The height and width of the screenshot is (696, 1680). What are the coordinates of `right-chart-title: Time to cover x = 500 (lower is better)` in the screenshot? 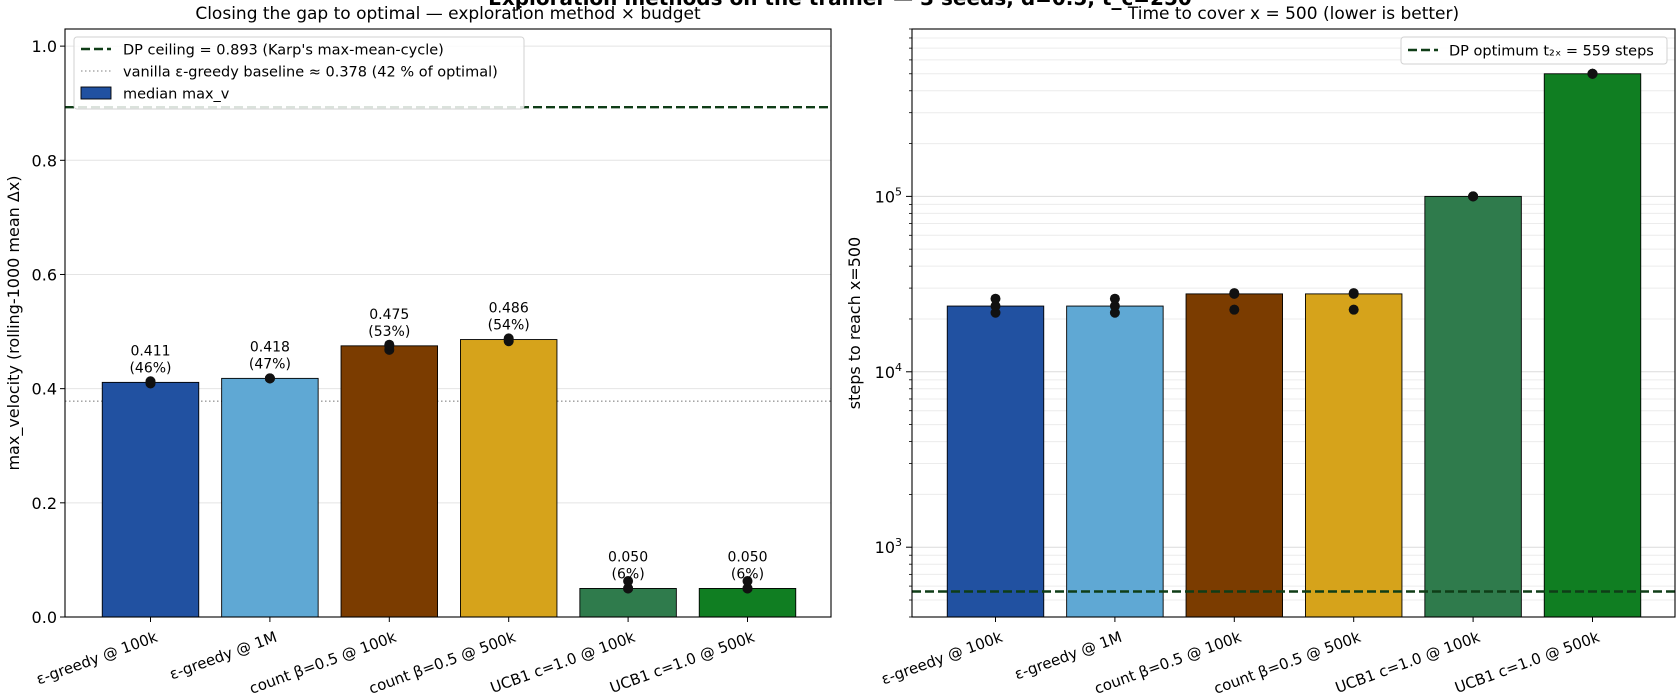 It's located at (1293, 14).